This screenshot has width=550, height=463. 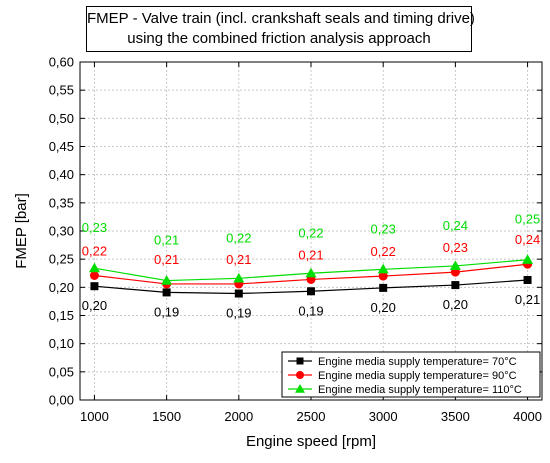 What do you see at coordinates (61, 231) in the screenshot?
I see `y-tick-label: 0,30` at bounding box center [61, 231].